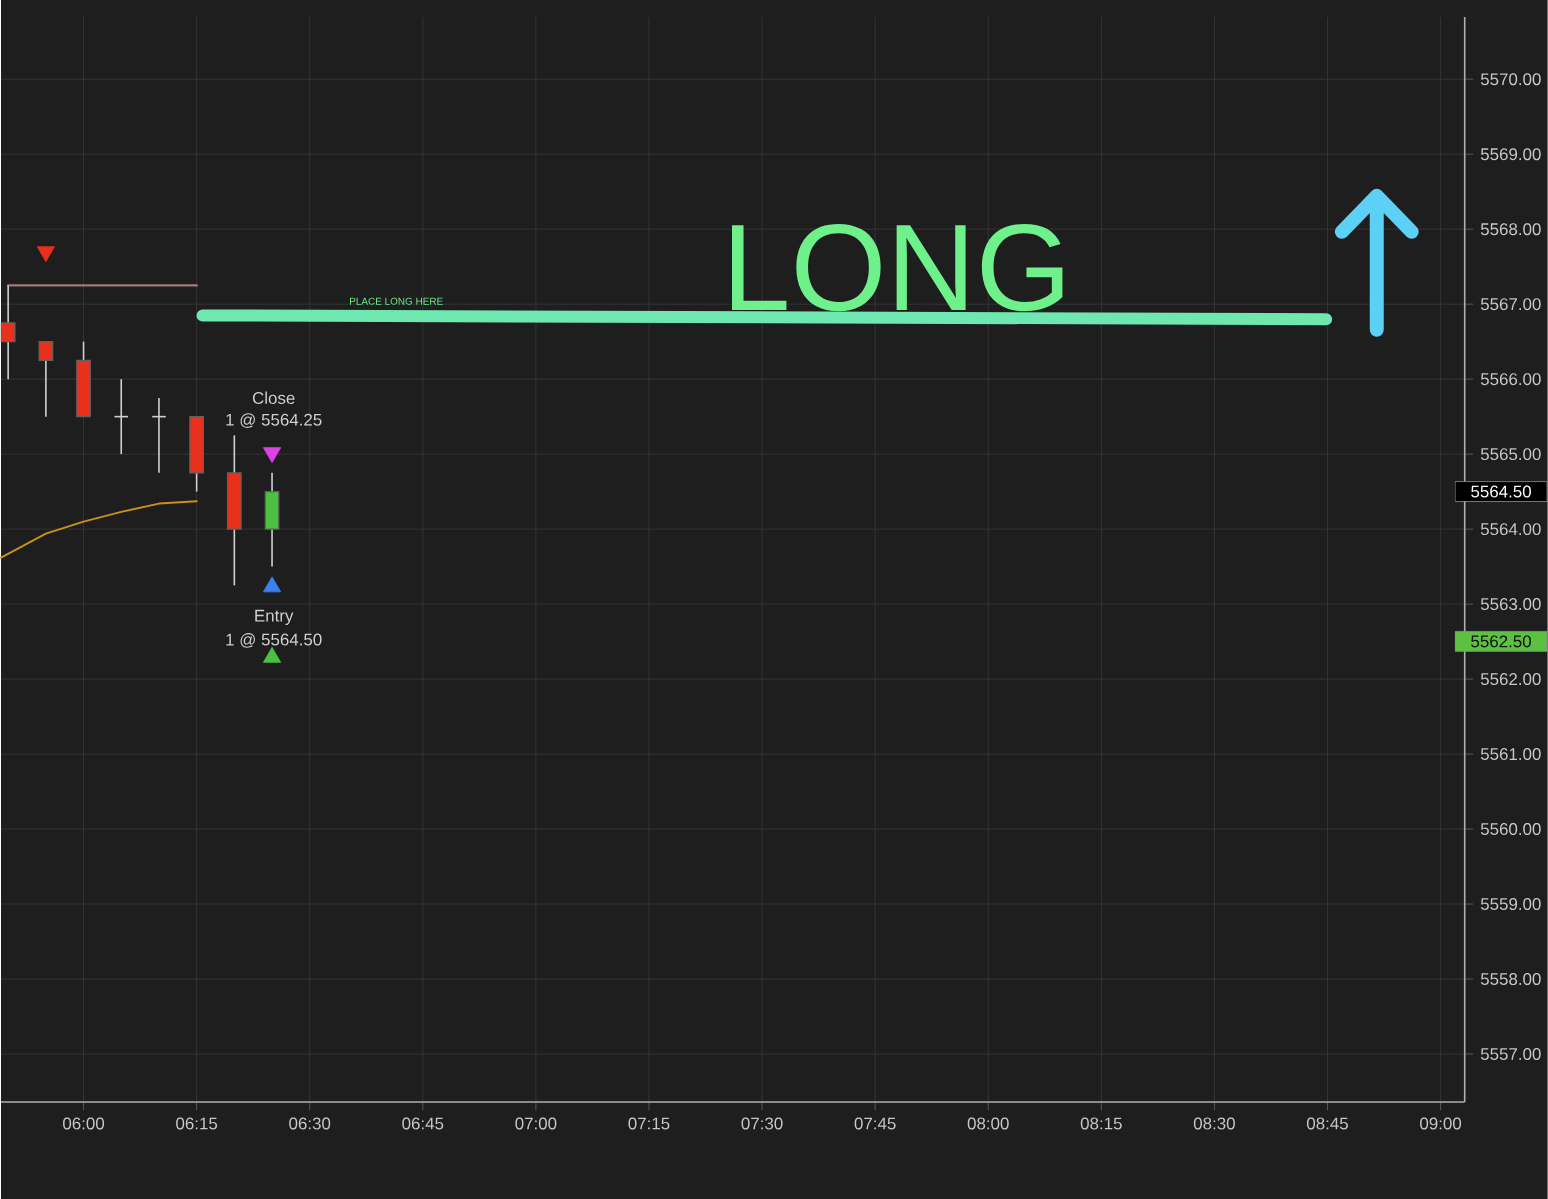  Describe the element at coordinates (649, 1123) in the screenshot. I see `x-tick-label: 07:15` at that location.